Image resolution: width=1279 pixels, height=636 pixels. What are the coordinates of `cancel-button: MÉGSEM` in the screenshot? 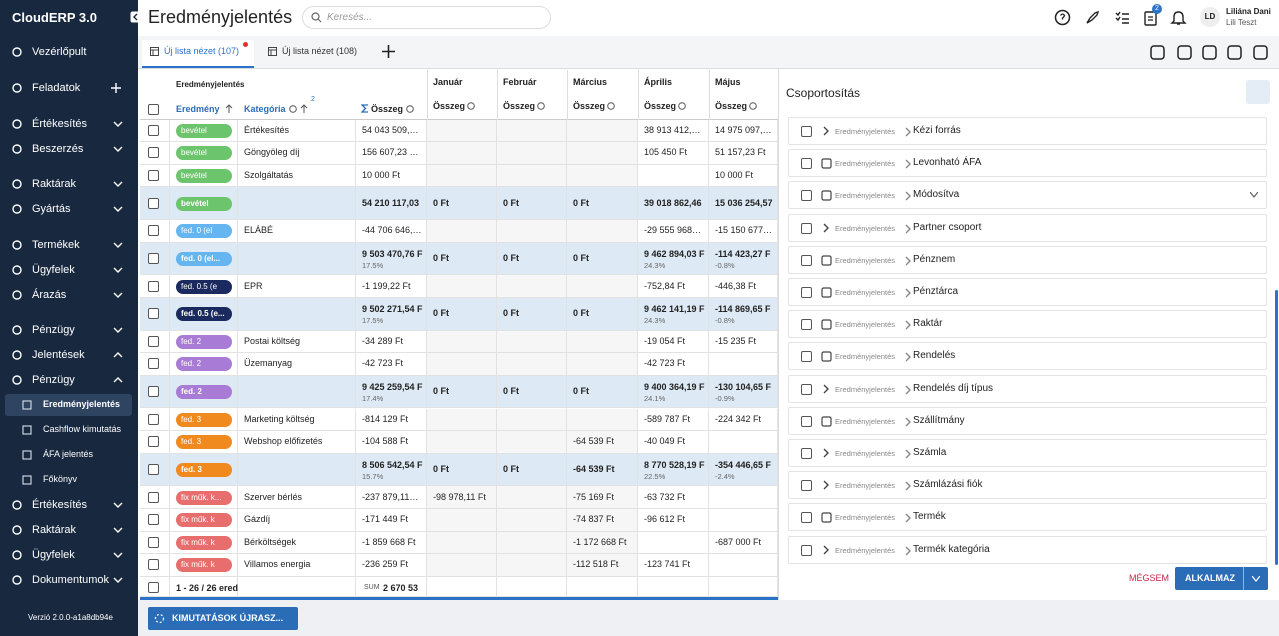 It's located at (1149, 578).